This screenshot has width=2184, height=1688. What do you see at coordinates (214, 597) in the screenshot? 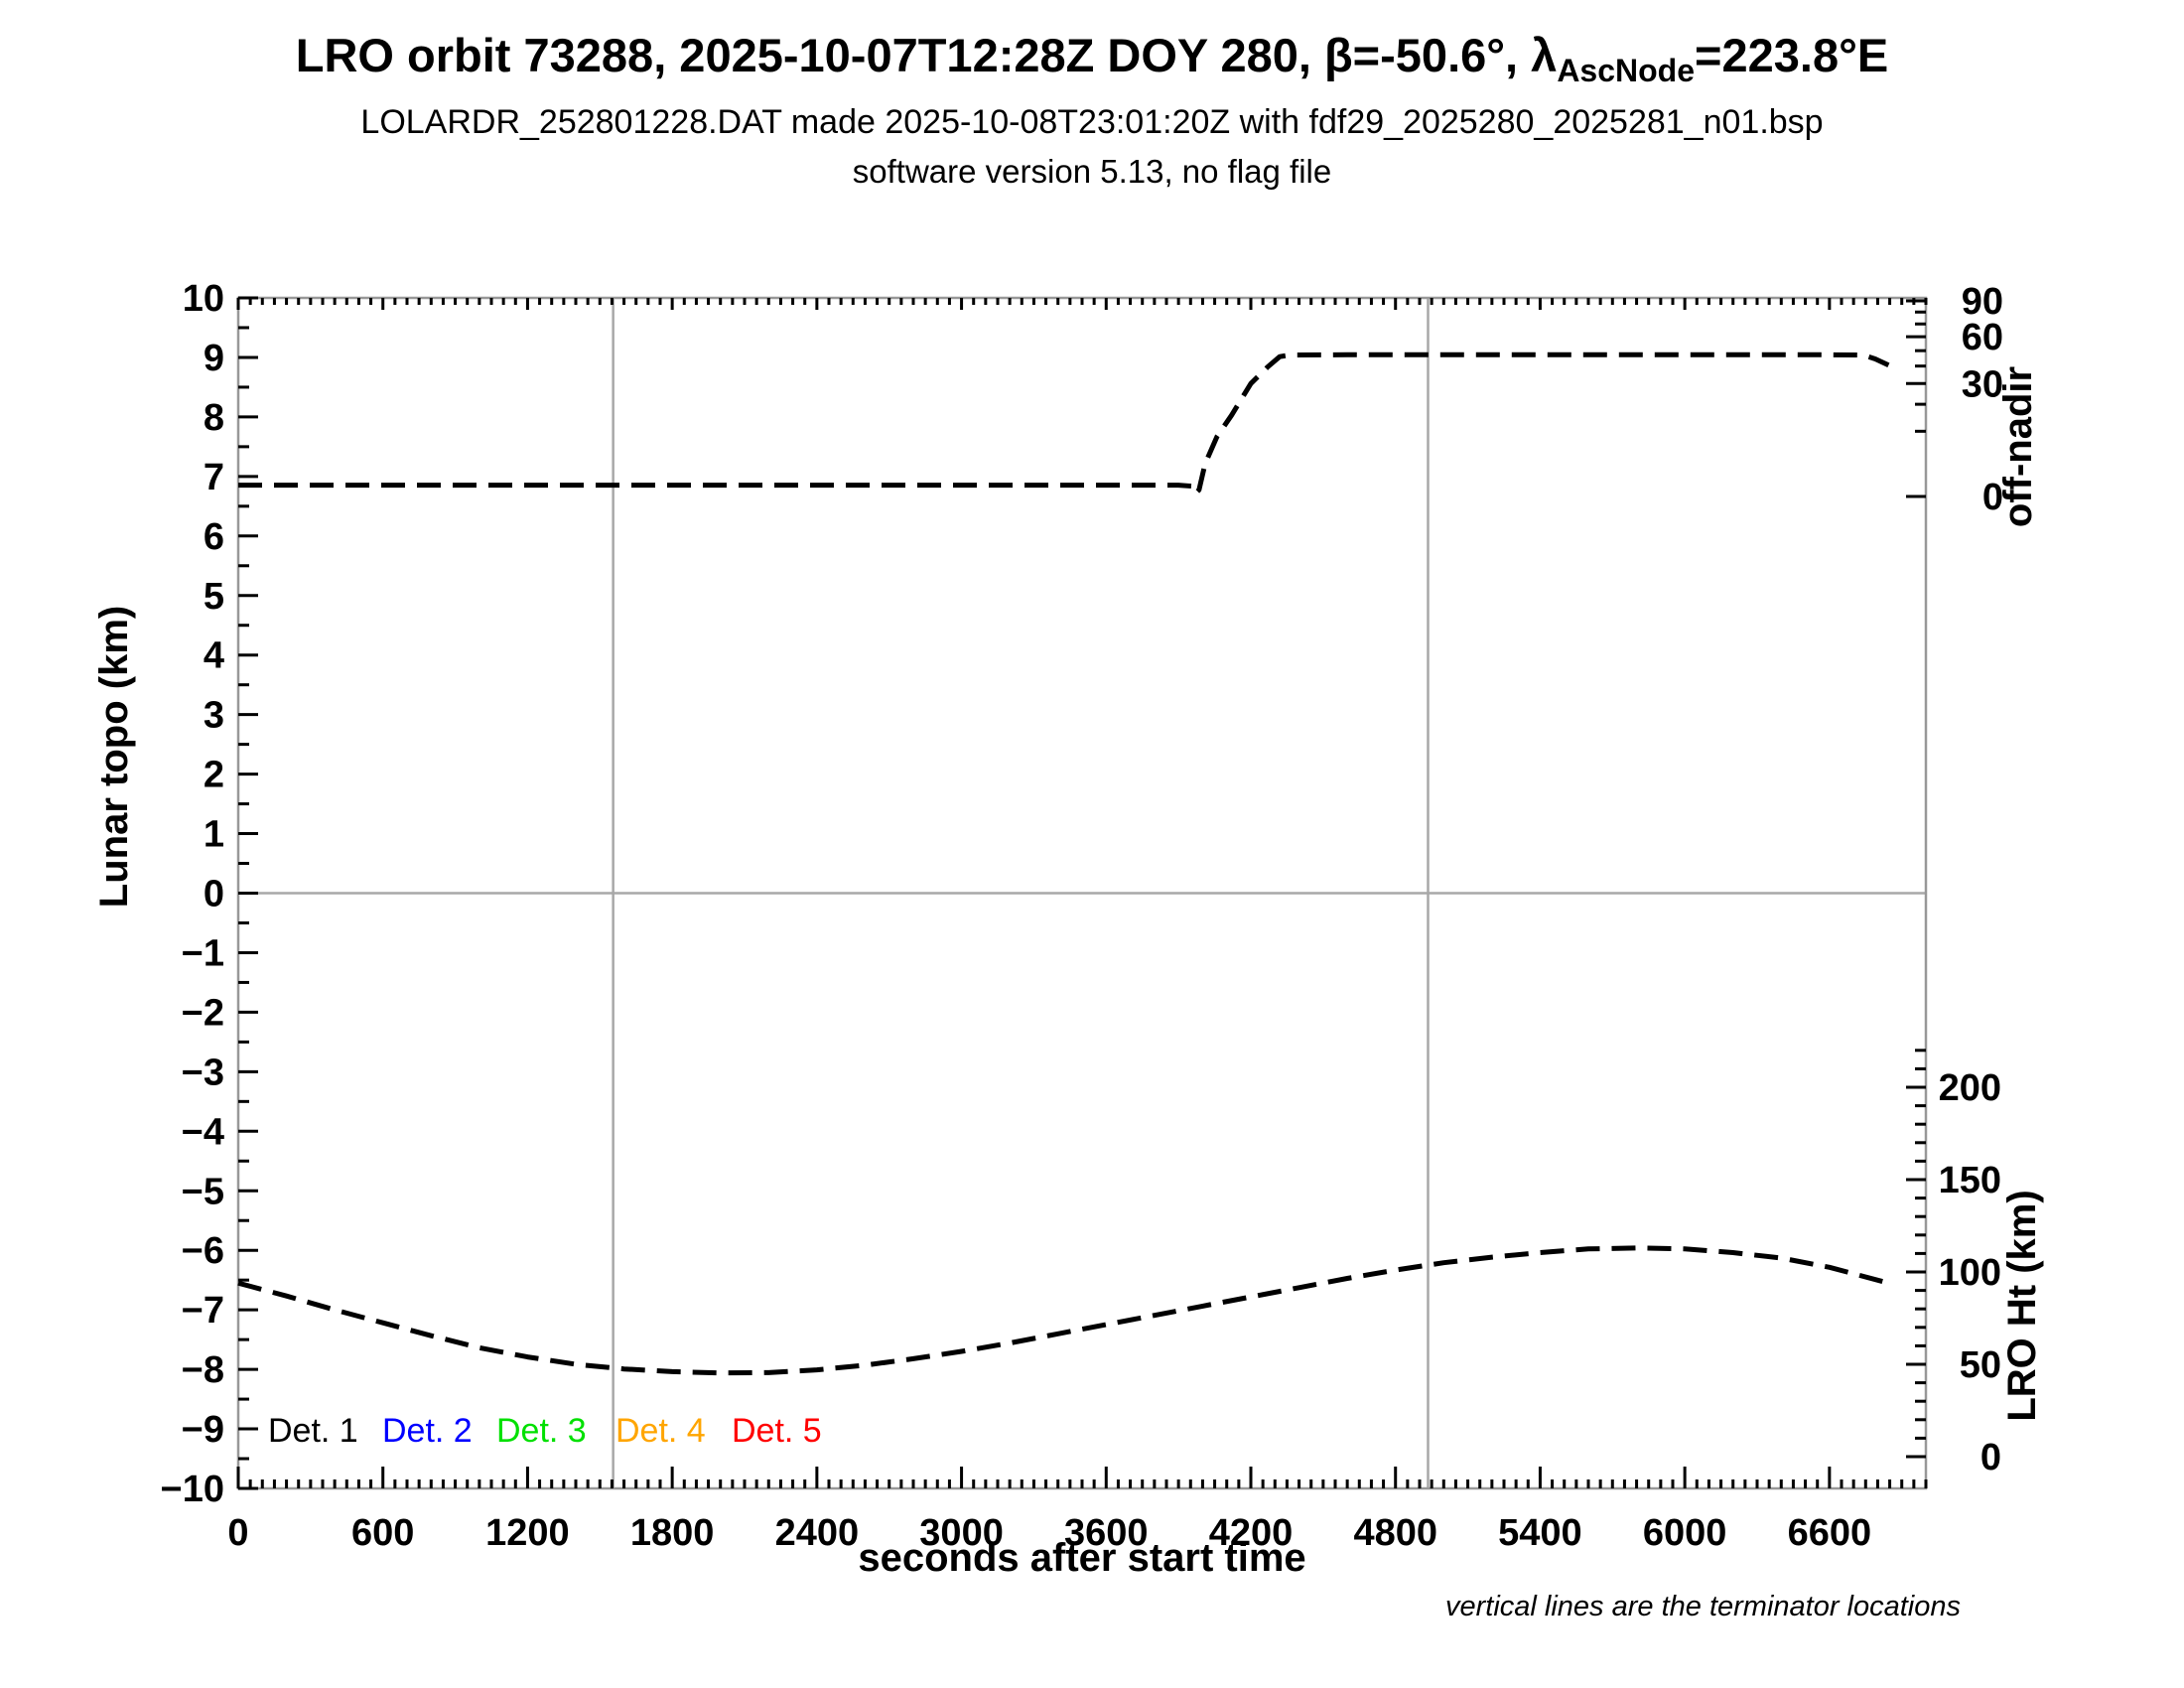
I see `y-left-tick-label: 5` at bounding box center [214, 597].